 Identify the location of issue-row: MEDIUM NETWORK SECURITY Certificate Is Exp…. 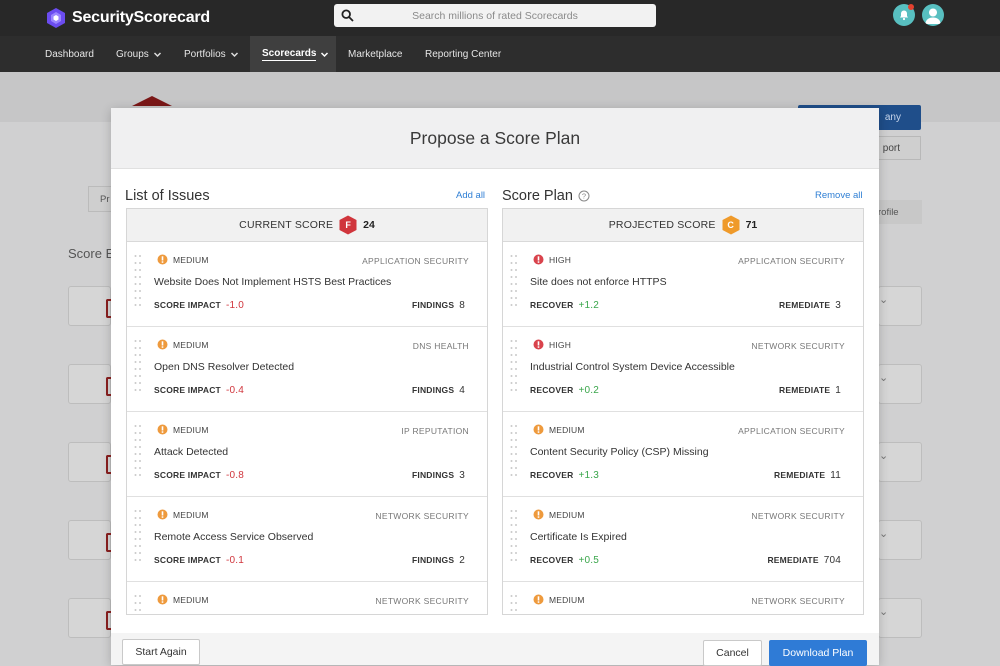
(683, 539).